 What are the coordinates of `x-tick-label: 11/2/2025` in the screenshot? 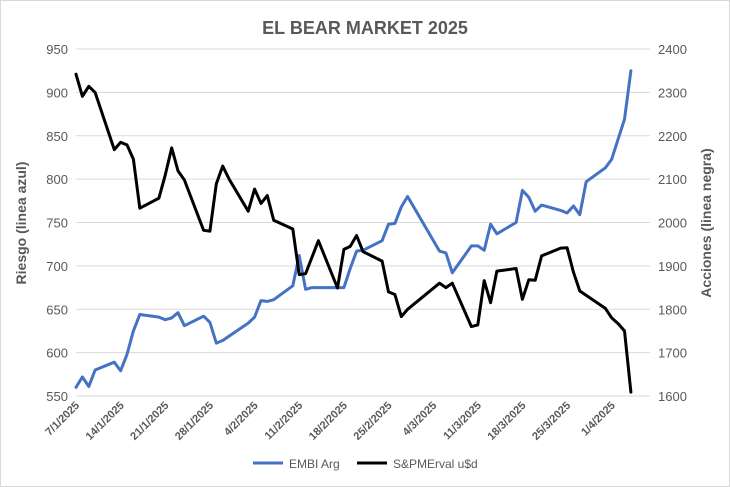 It's located at (284, 421).